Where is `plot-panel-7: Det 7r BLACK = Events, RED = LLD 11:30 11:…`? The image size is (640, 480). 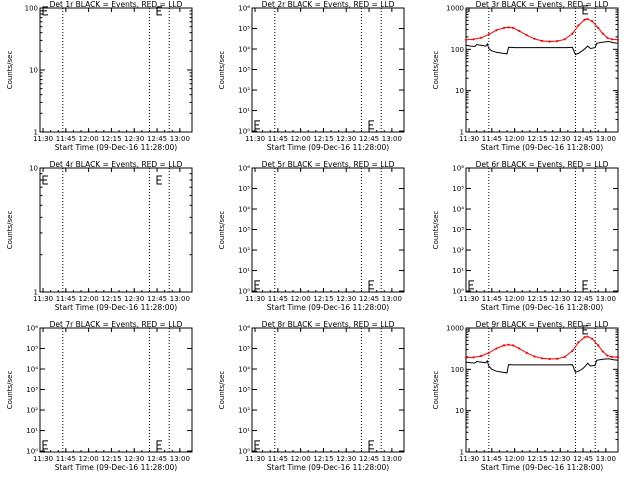
plot-panel-7: Det 7r BLACK = Events, RED = LLD 11:30 11:… is located at coordinates (99, 396).